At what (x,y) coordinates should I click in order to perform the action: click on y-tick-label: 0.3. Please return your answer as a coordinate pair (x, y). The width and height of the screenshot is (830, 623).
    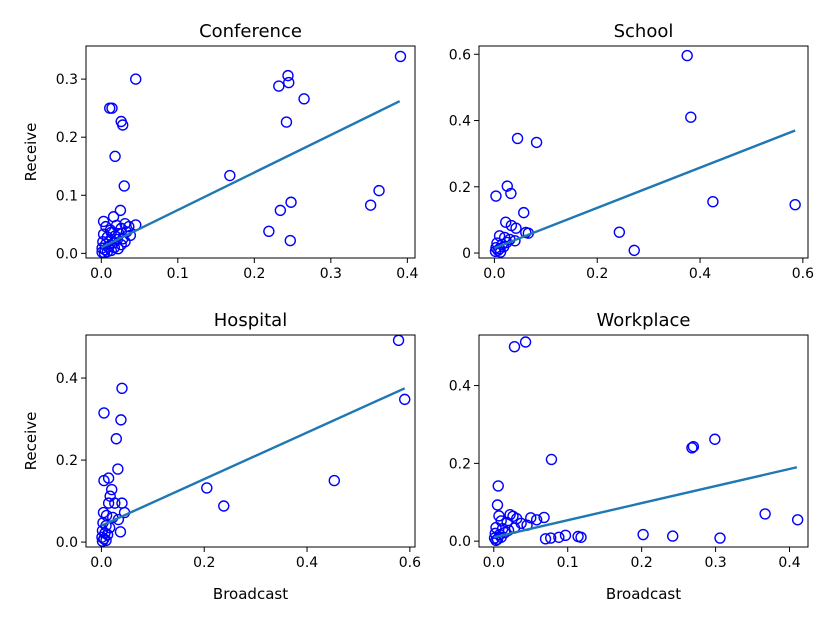
    Looking at the image, I should click on (67, 80).